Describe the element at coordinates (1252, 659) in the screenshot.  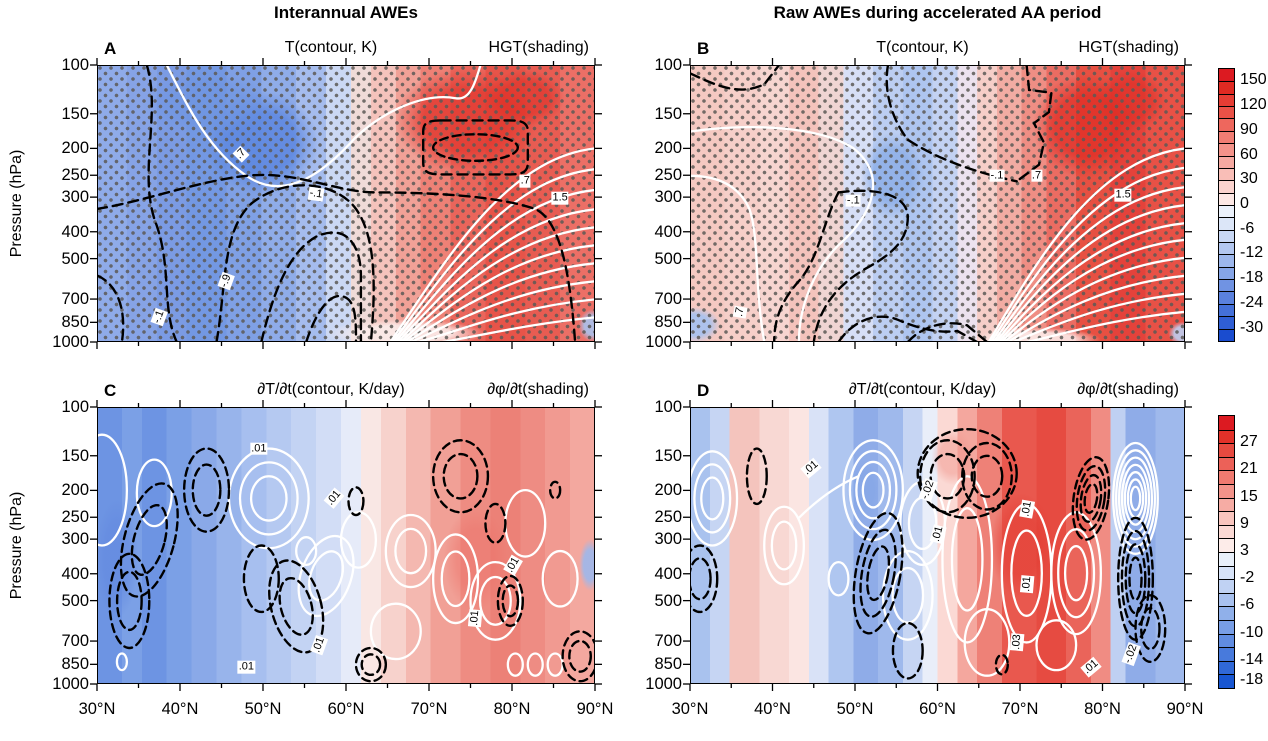
I see `colorbar-label: -14` at that location.